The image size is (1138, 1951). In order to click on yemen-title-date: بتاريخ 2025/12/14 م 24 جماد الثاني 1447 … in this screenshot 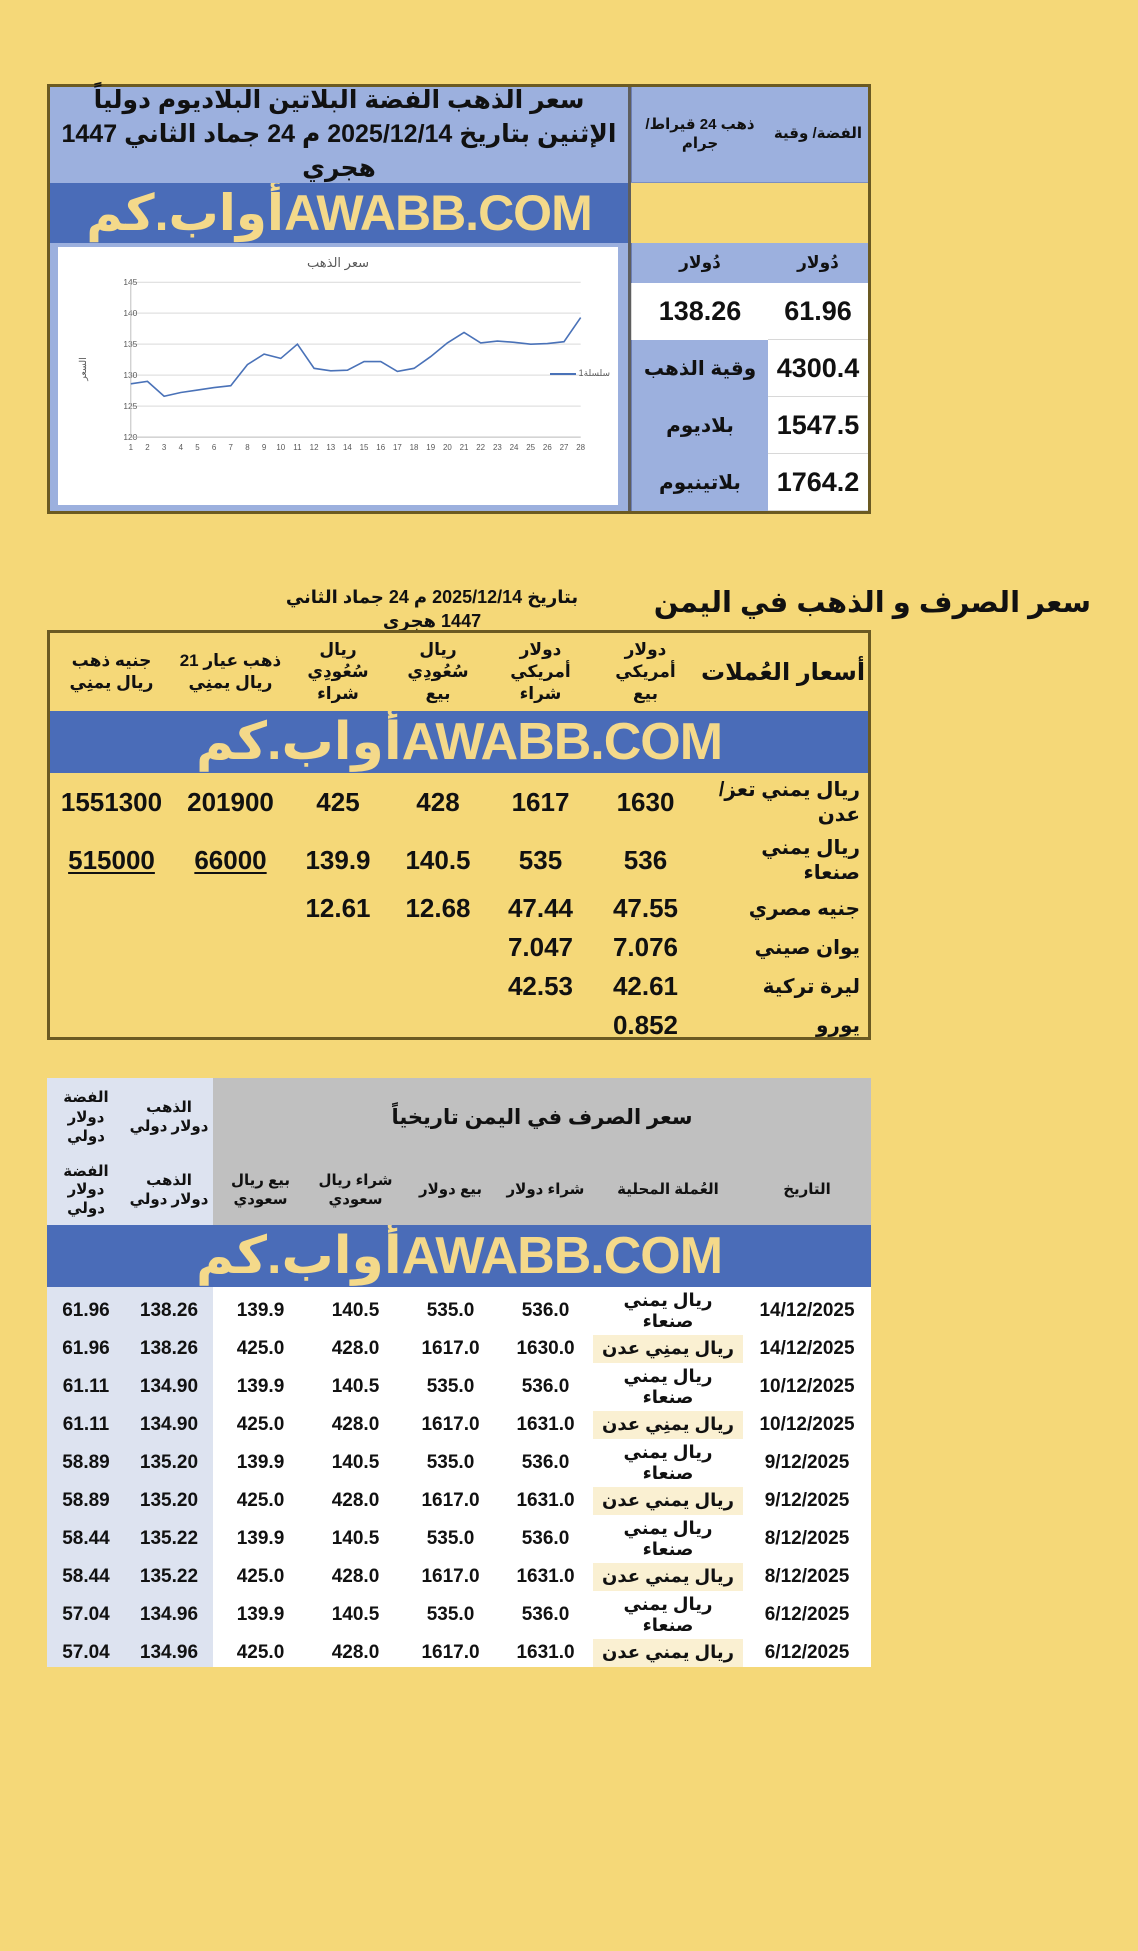, I will do `click(432, 609)`.